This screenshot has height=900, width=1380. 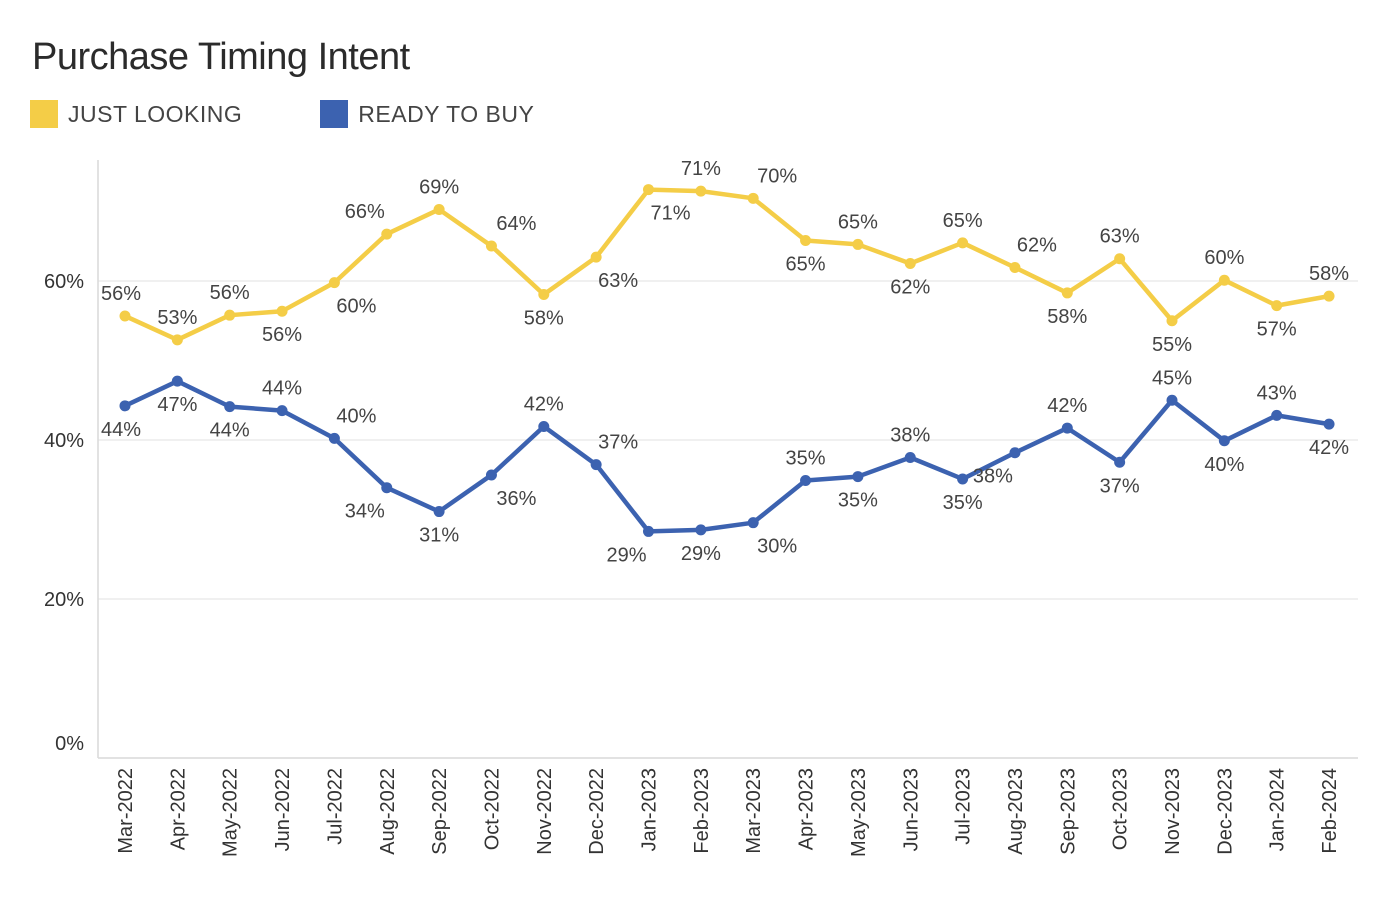 I want to click on x-tick-label: Jan-2023, so click(x=650, y=809).